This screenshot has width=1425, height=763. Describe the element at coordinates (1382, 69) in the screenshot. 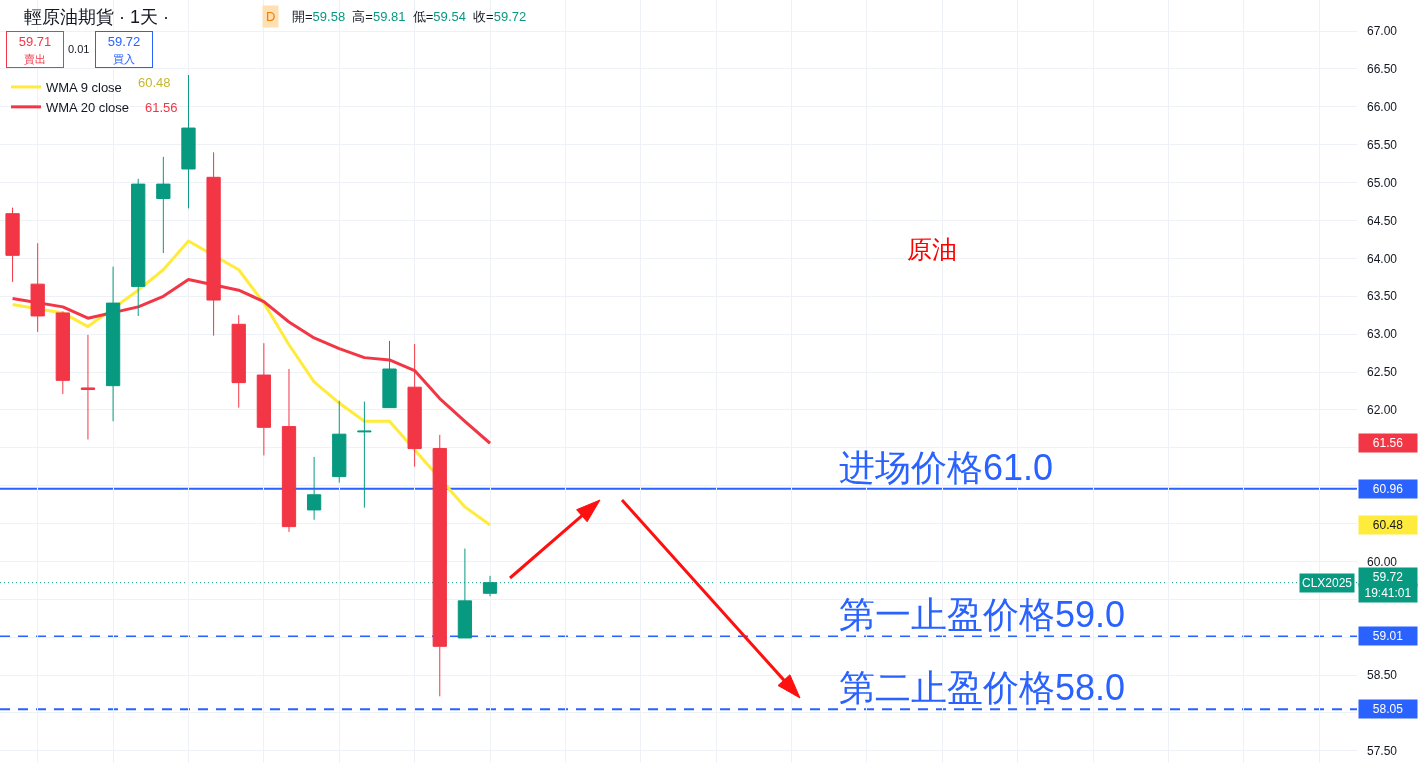

I see `y-tick-label: 66.50` at that location.